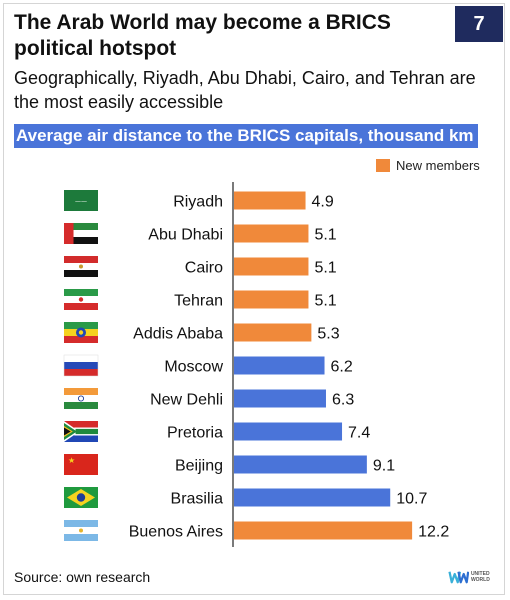 The width and height of the screenshot is (510, 600). I want to click on china-flag-icon: ★, so click(81, 464).